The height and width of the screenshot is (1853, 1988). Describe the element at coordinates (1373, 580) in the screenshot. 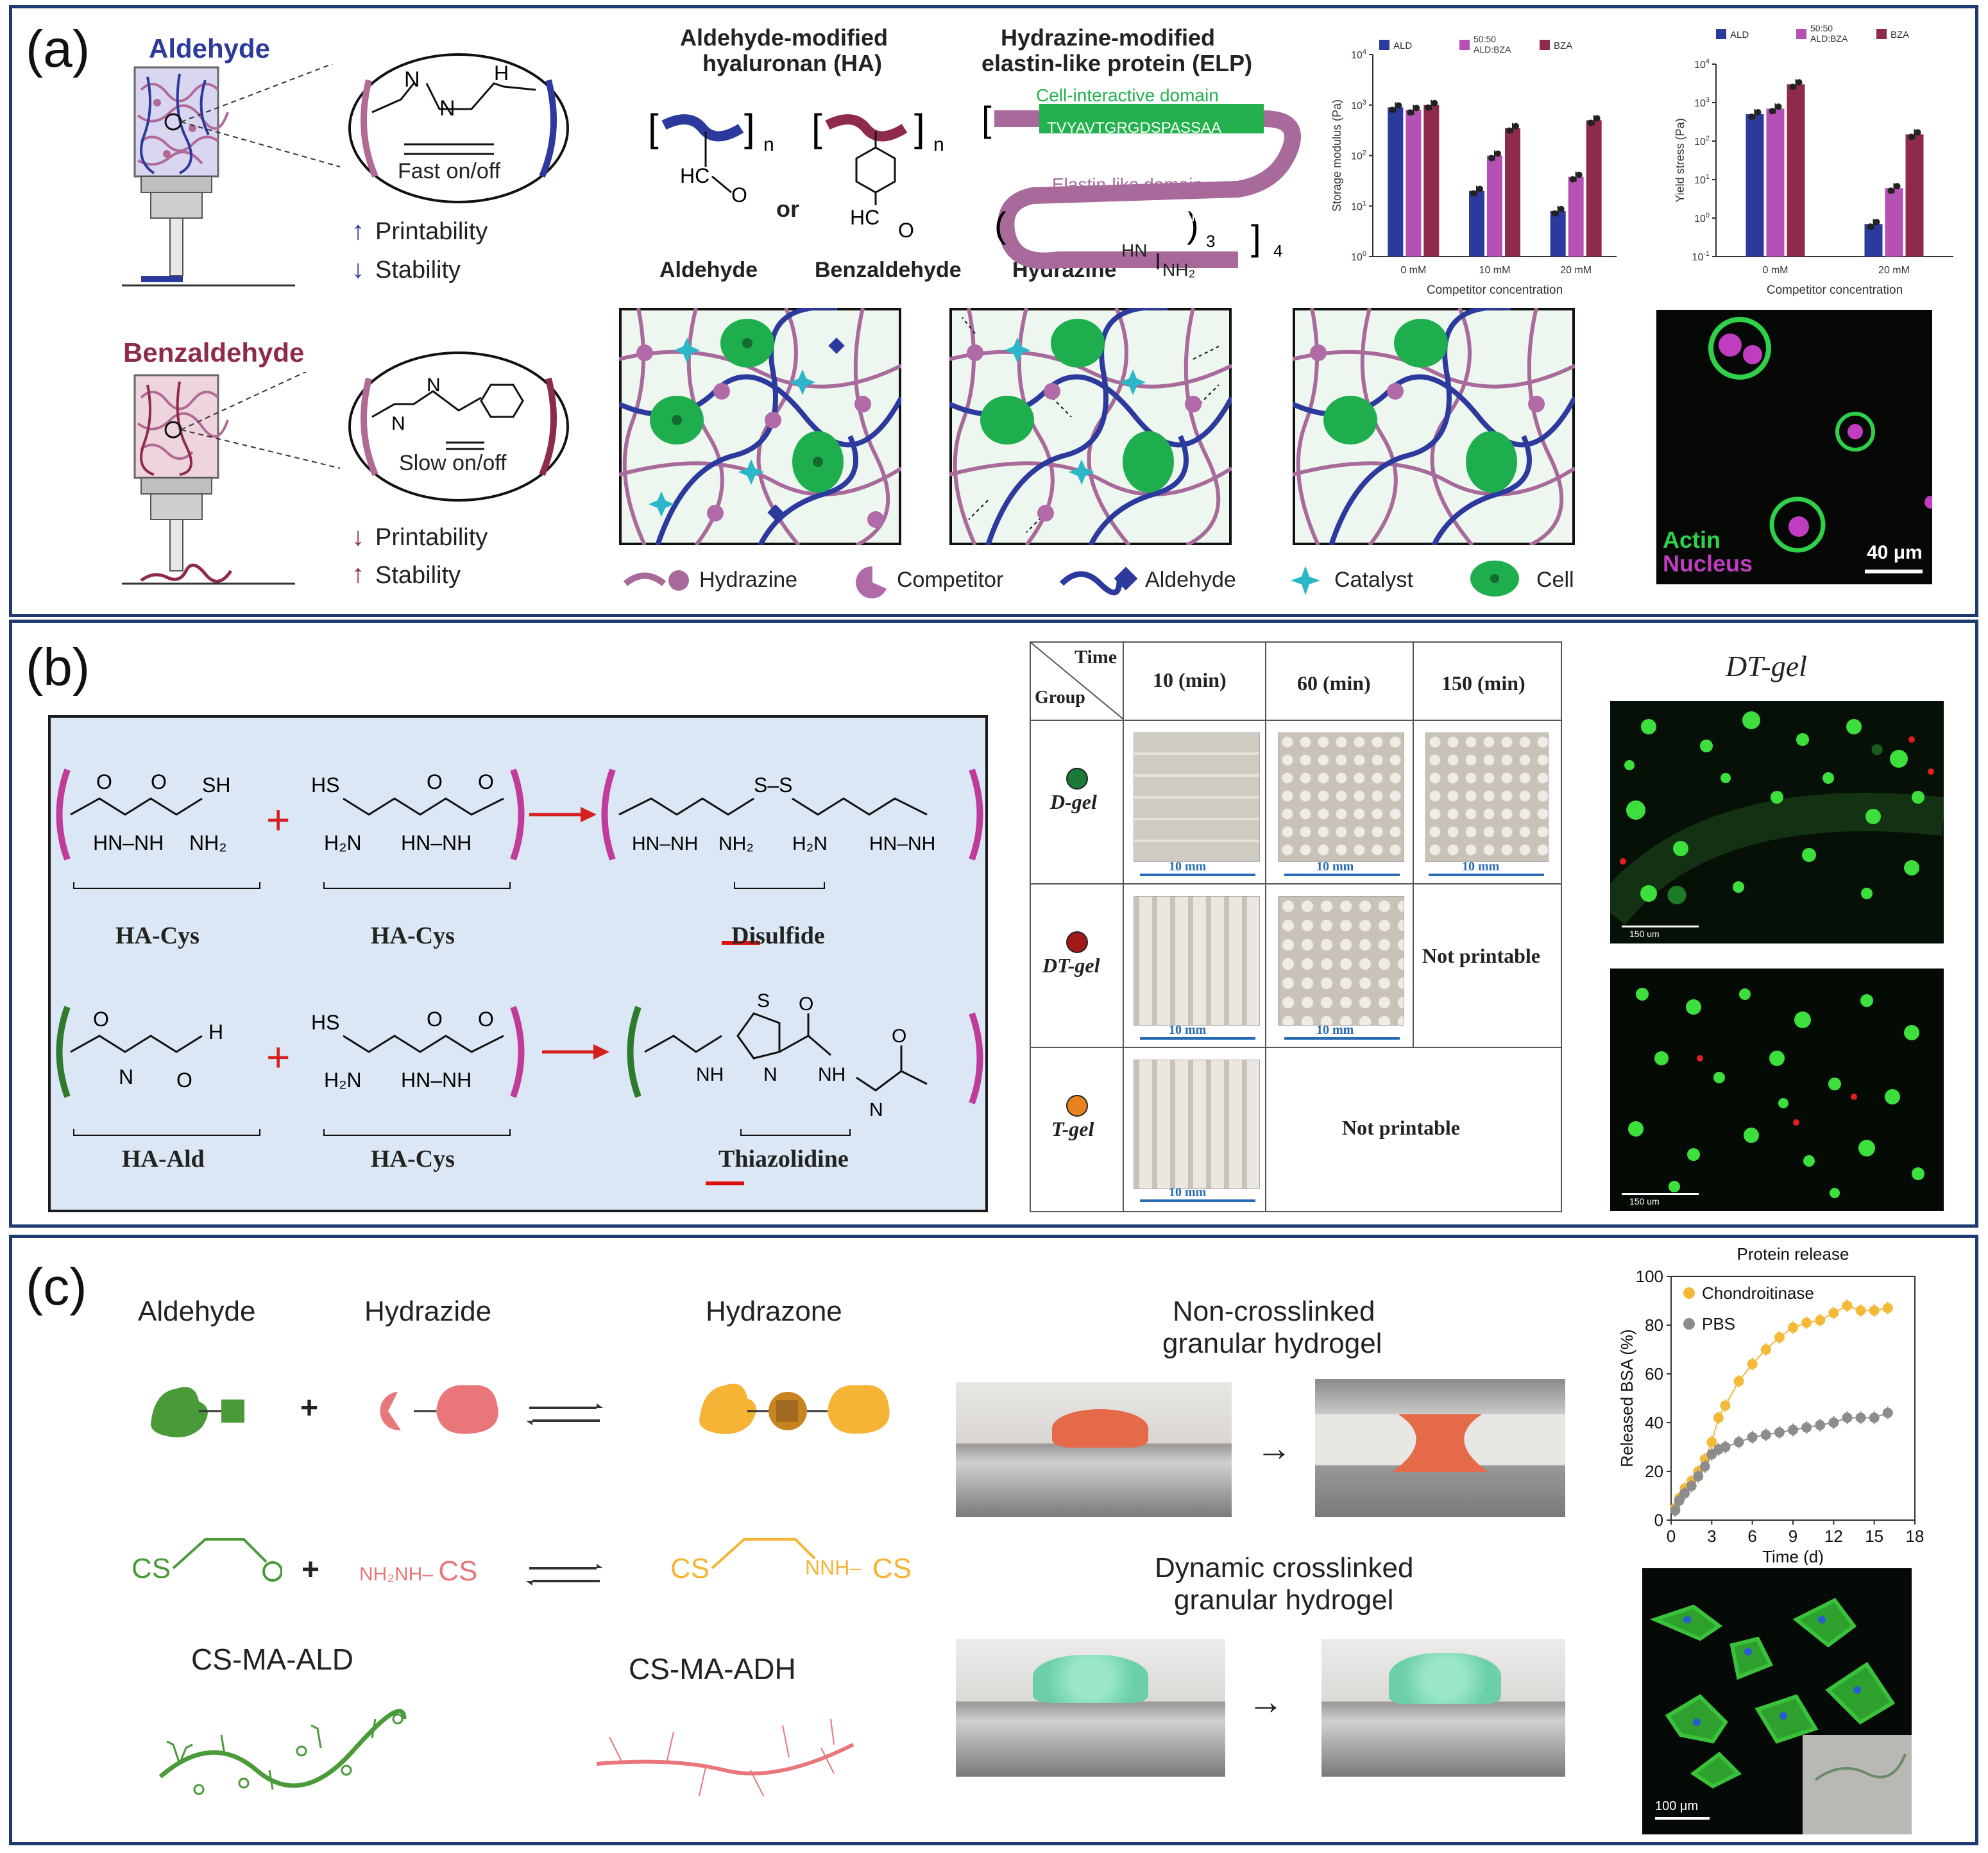

I see `legend-catalyst: Catalyst` at that location.